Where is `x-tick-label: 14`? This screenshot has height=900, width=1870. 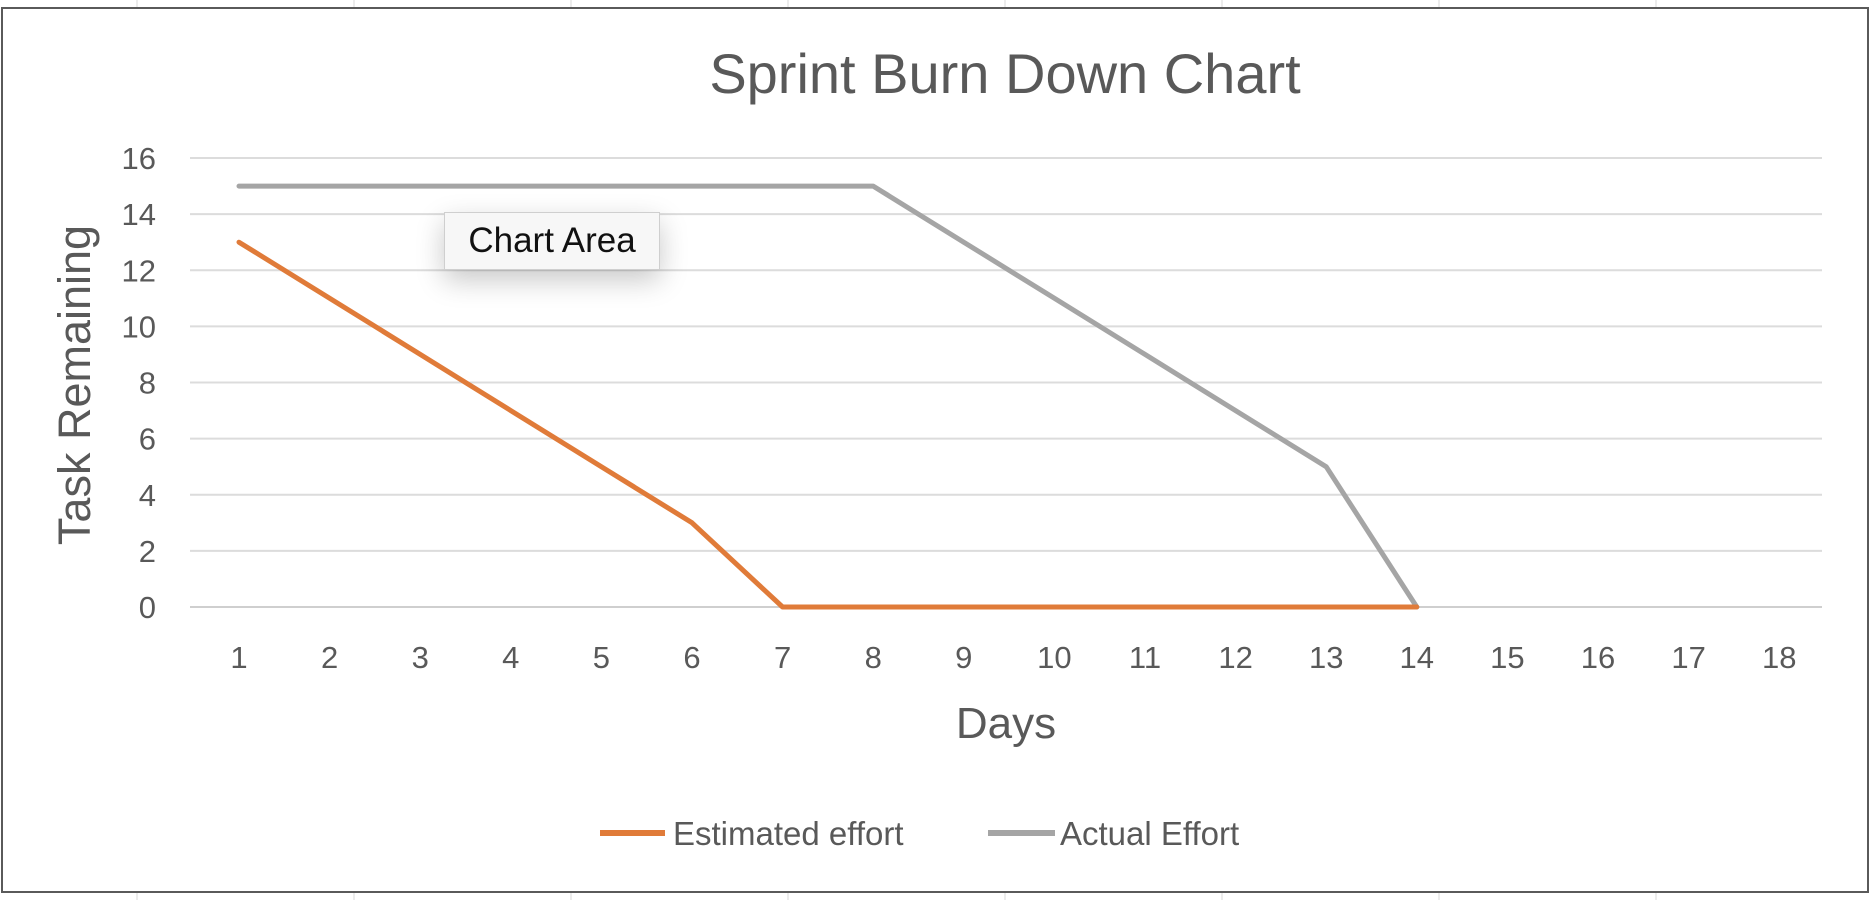
x-tick-label: 14 is located at coordinates (1417, 657).